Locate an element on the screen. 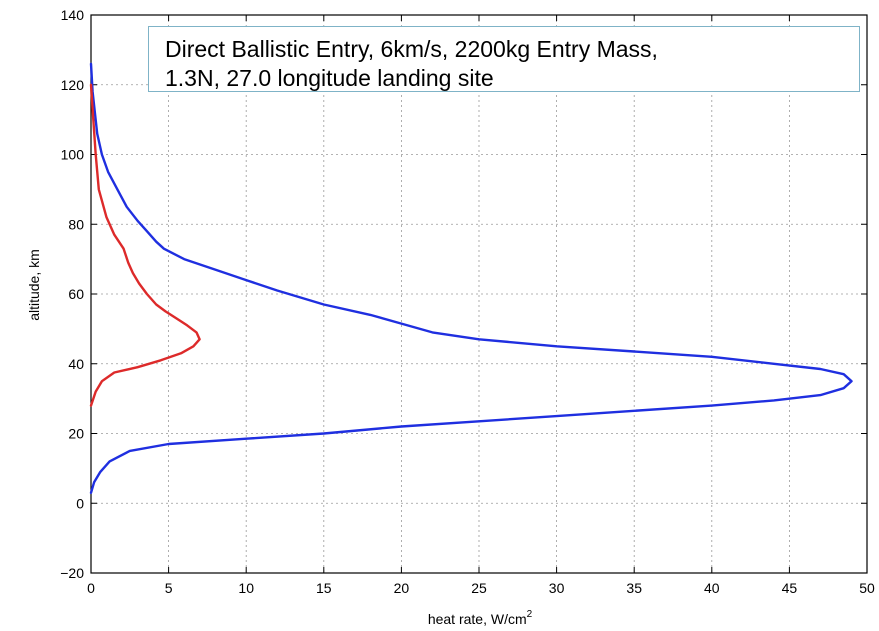 This screenshot has height=631, width=879. x-tick-label: 35 is located at coordinates (634, 588).